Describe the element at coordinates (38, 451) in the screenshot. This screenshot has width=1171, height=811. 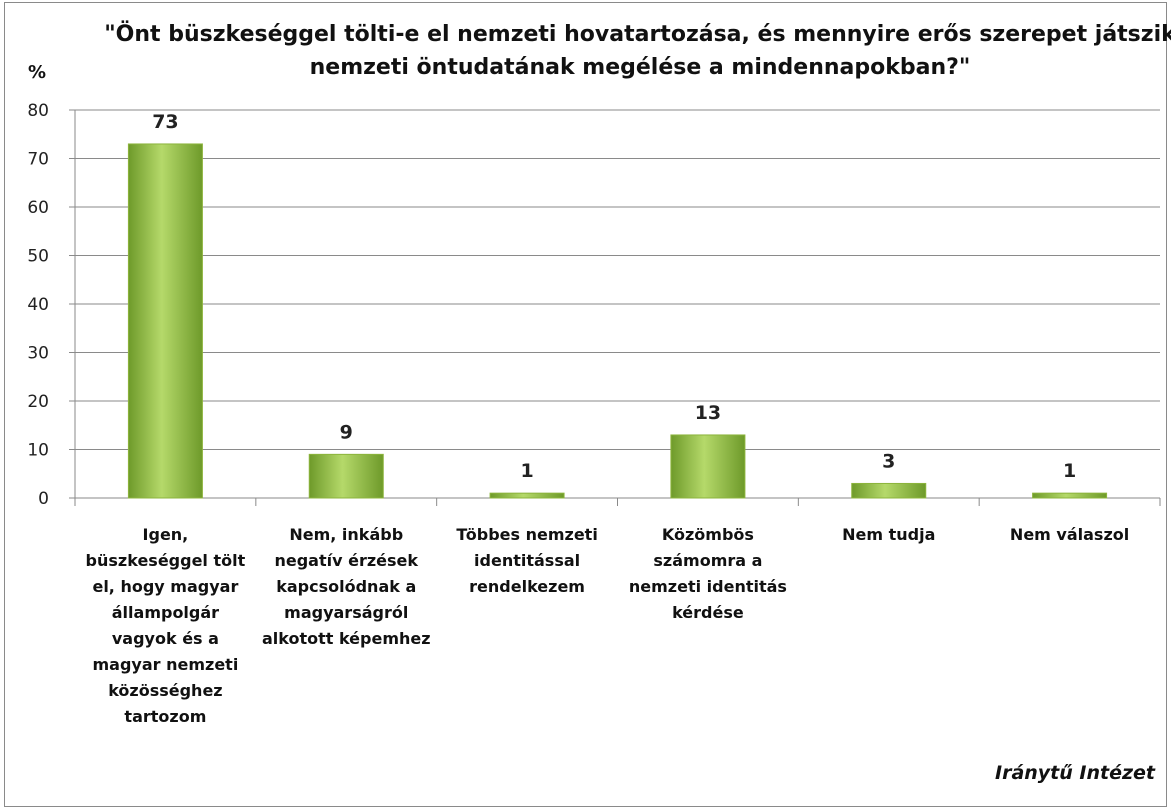
I see `y-tick-label: 10` at that location.